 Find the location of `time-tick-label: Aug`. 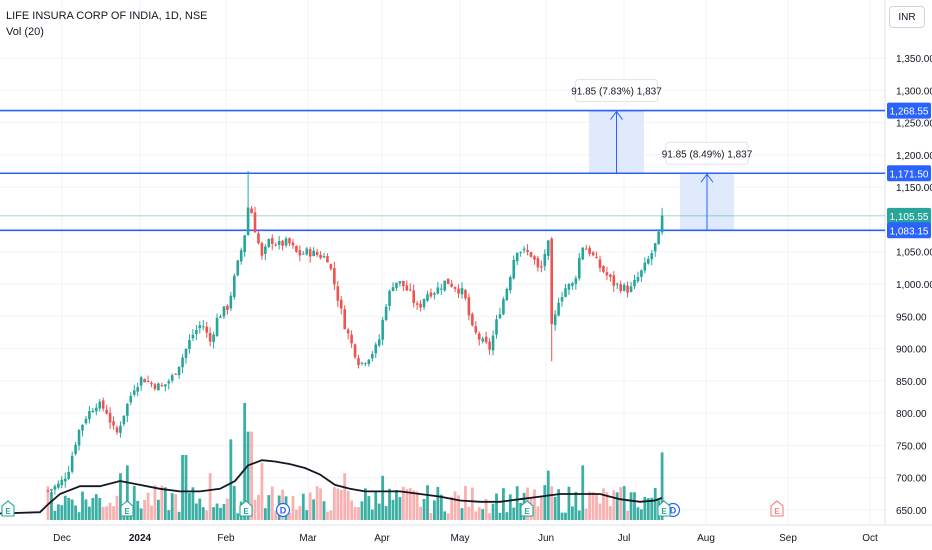

time-tick-label: Aug is located at coordinates (706, 538).